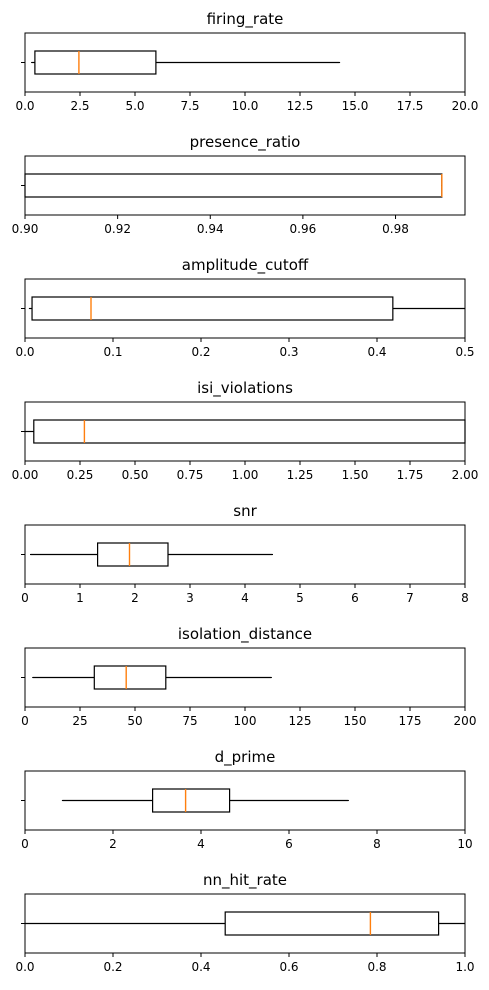 The image size is (489, 990). What do you see at coordinates (465, 475) in the screenshot?
I see `x-tick-label: 2.00` at bounding box center [465, 475].